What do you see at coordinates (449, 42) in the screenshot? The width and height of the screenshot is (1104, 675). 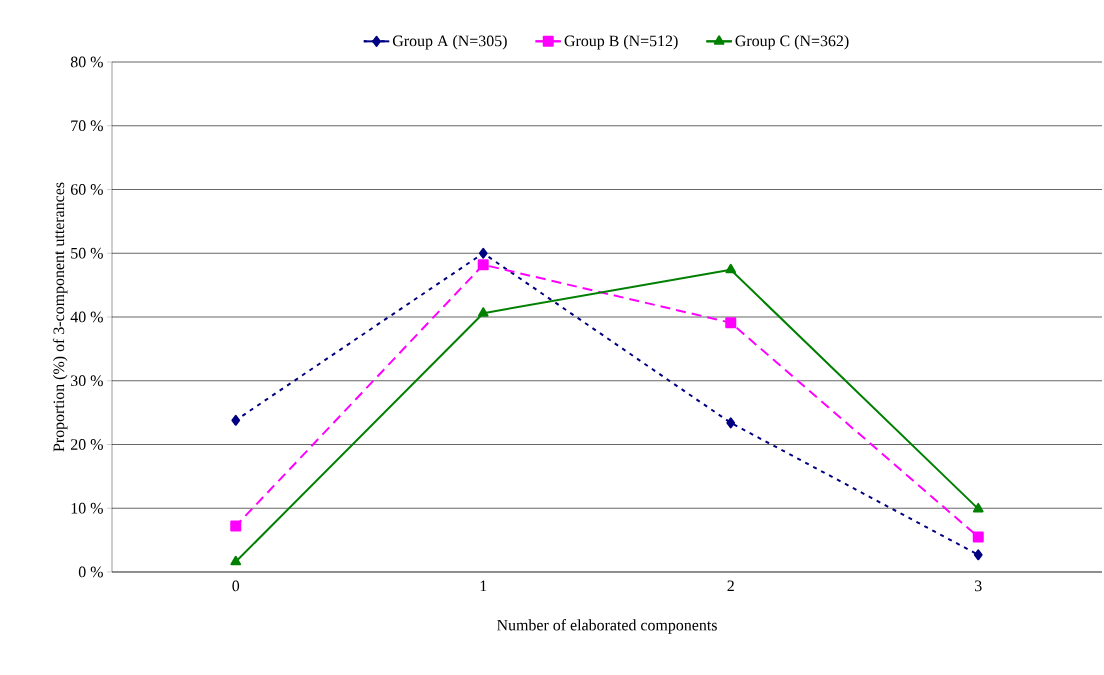 I see `legend-label: Group A (N=305)` at bounding box center [449, 42].